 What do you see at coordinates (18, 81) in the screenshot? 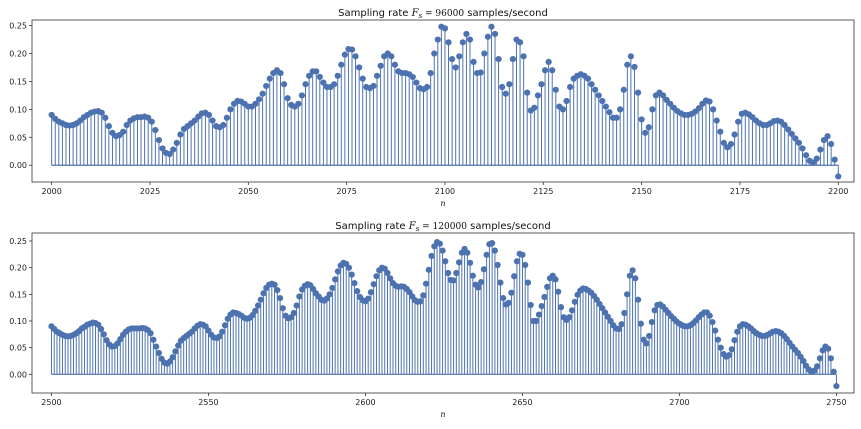
I see `y-tick-label: 0.15` at bounding box center [18, 81].